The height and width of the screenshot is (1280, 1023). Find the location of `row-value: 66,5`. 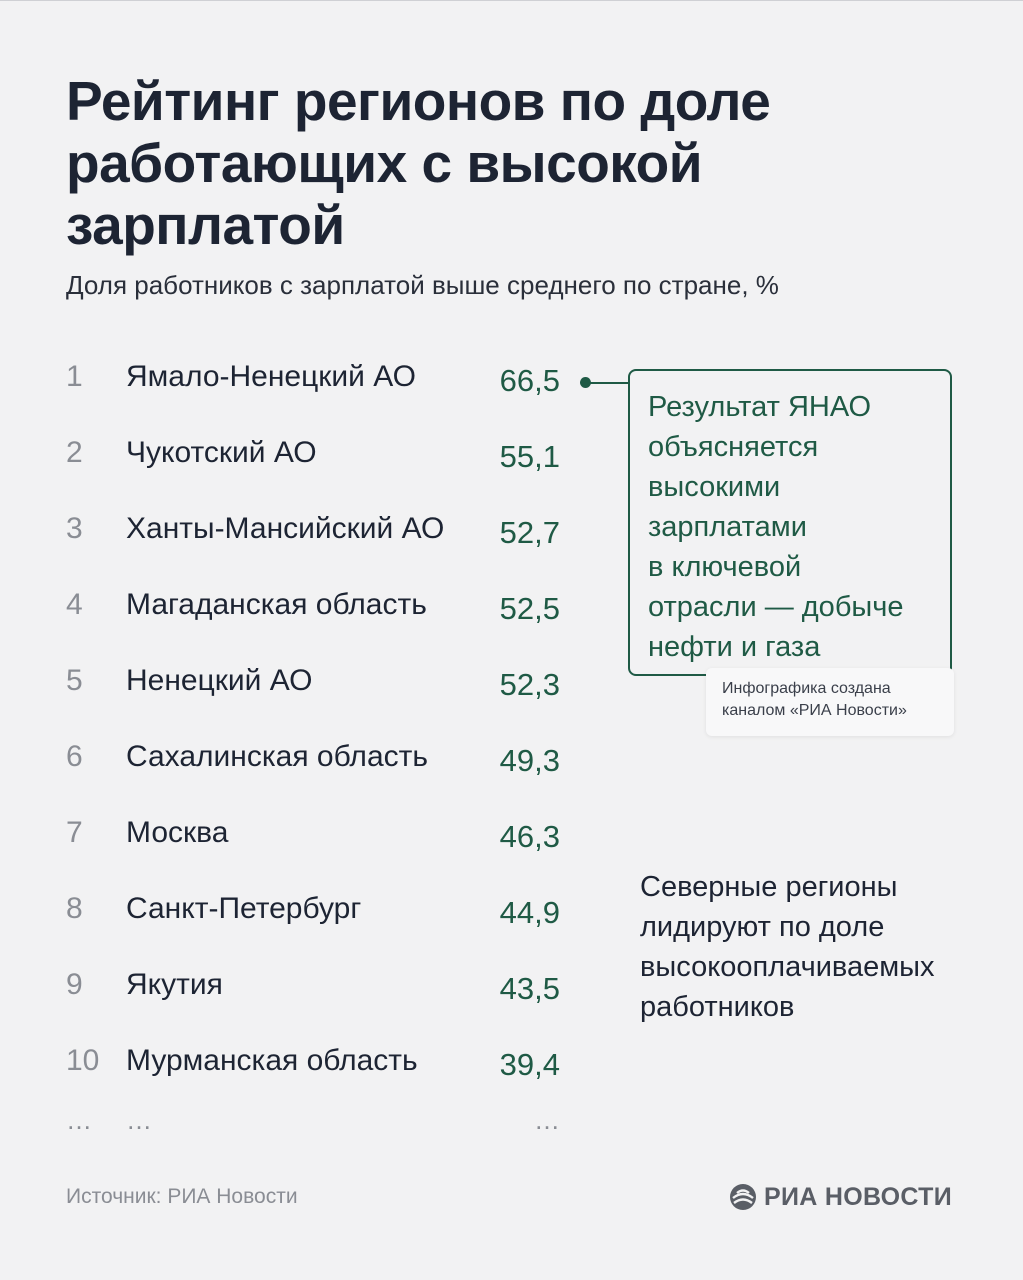

row-value: 66,5 is located at coordinates (529, 380).